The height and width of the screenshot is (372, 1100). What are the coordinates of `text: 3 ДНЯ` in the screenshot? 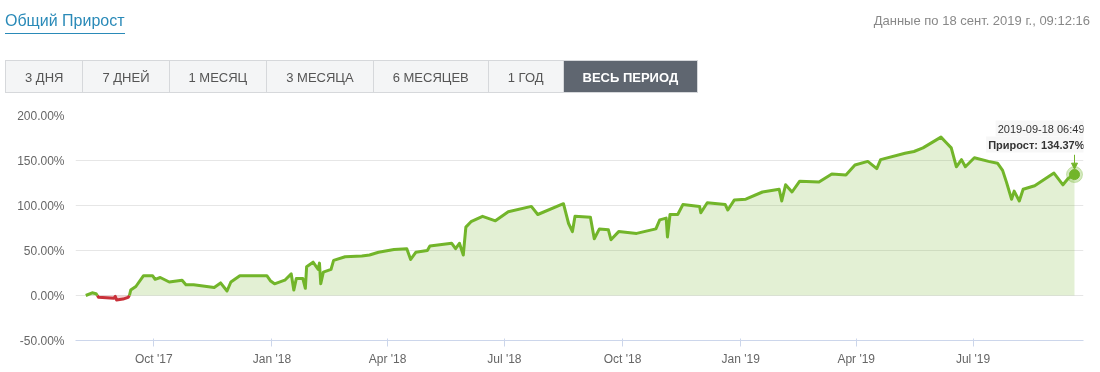 It's located at (44, 76).